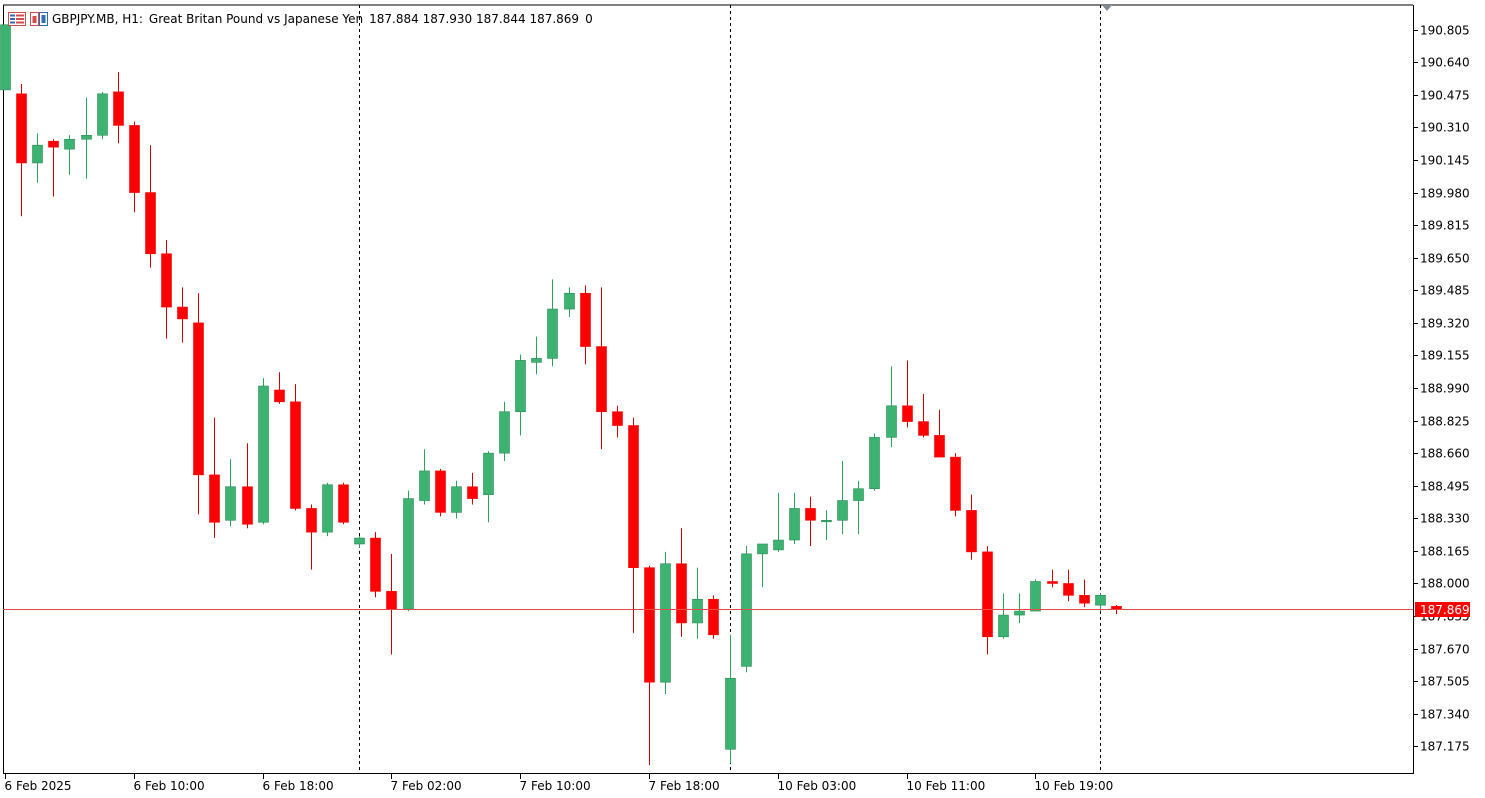  What do you see at coordinates (1107, 8) in the screenshot?
I see `chart-shift-marker-icon` at bounding box center [1107, 8].